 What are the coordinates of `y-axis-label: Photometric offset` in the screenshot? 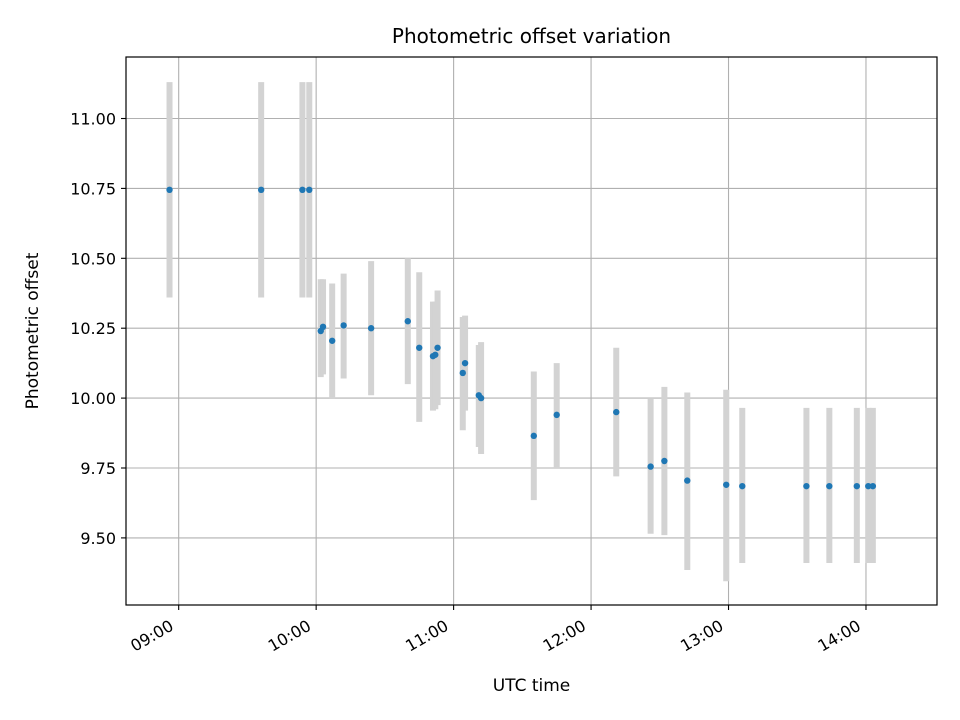 It's located at (33, 330).